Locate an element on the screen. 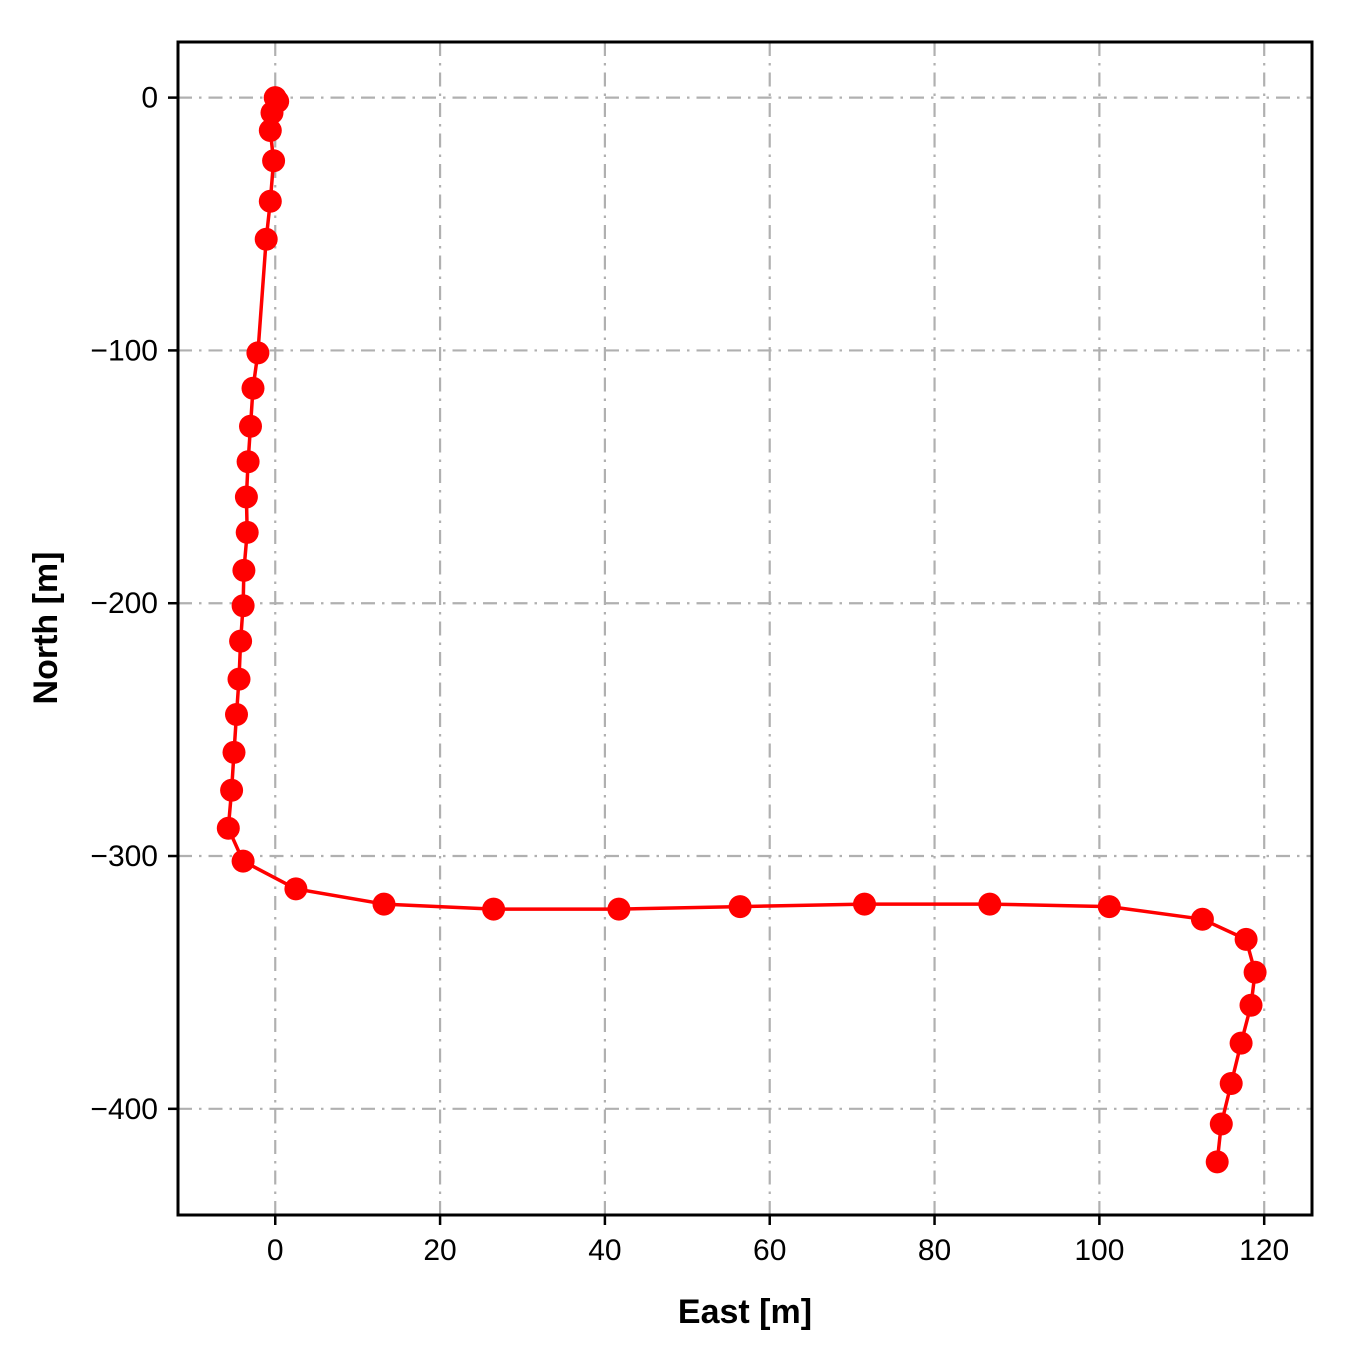 This screenshot has width=1350, height=1355. x-tick-label: 20 is located at coordinates (439, 1250).